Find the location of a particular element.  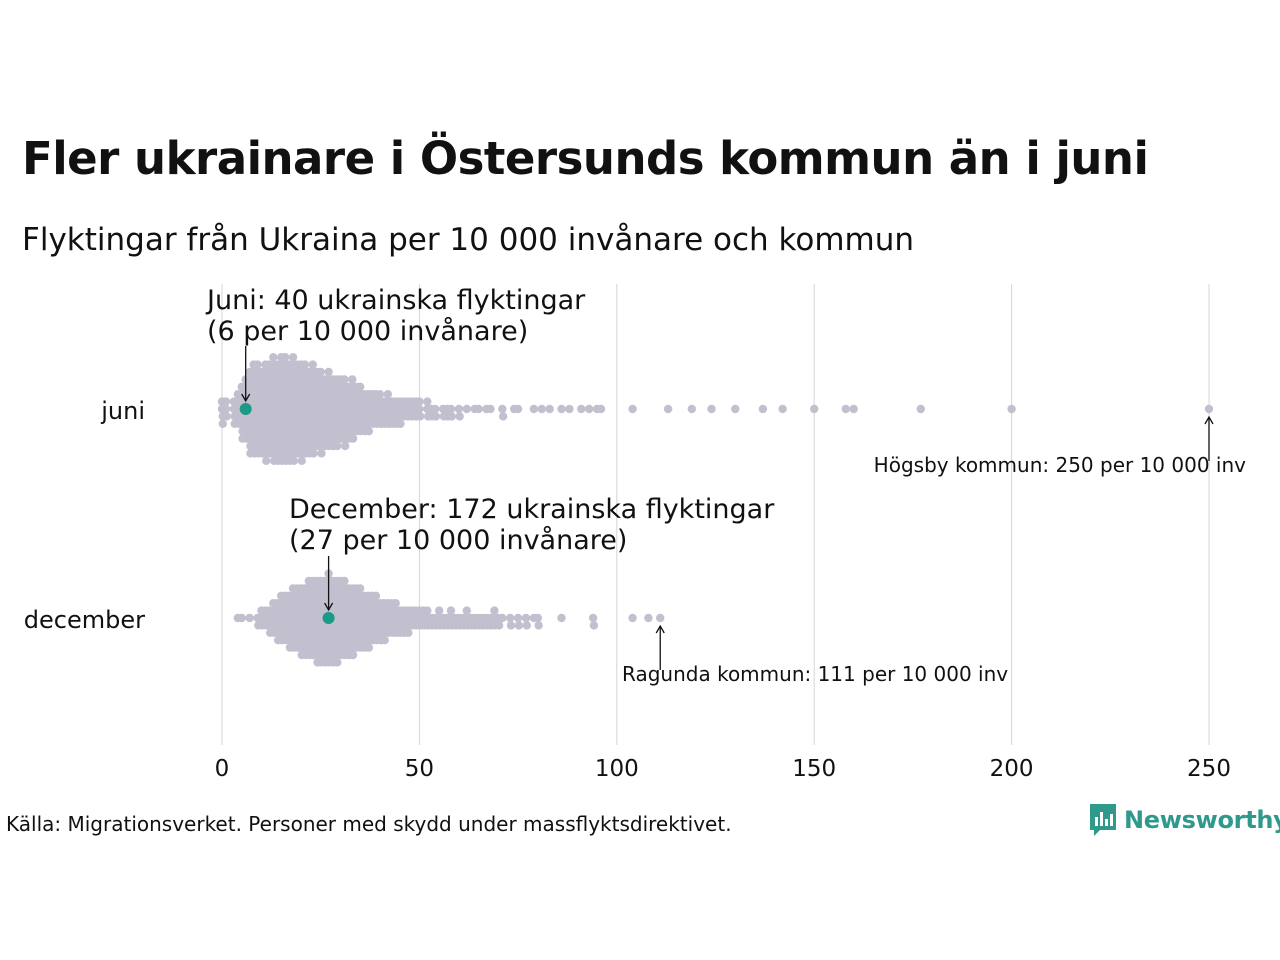

annotation-juni-line-1: Juni: 40 ukrainska flyktingar is located at coordinates (395, 300).